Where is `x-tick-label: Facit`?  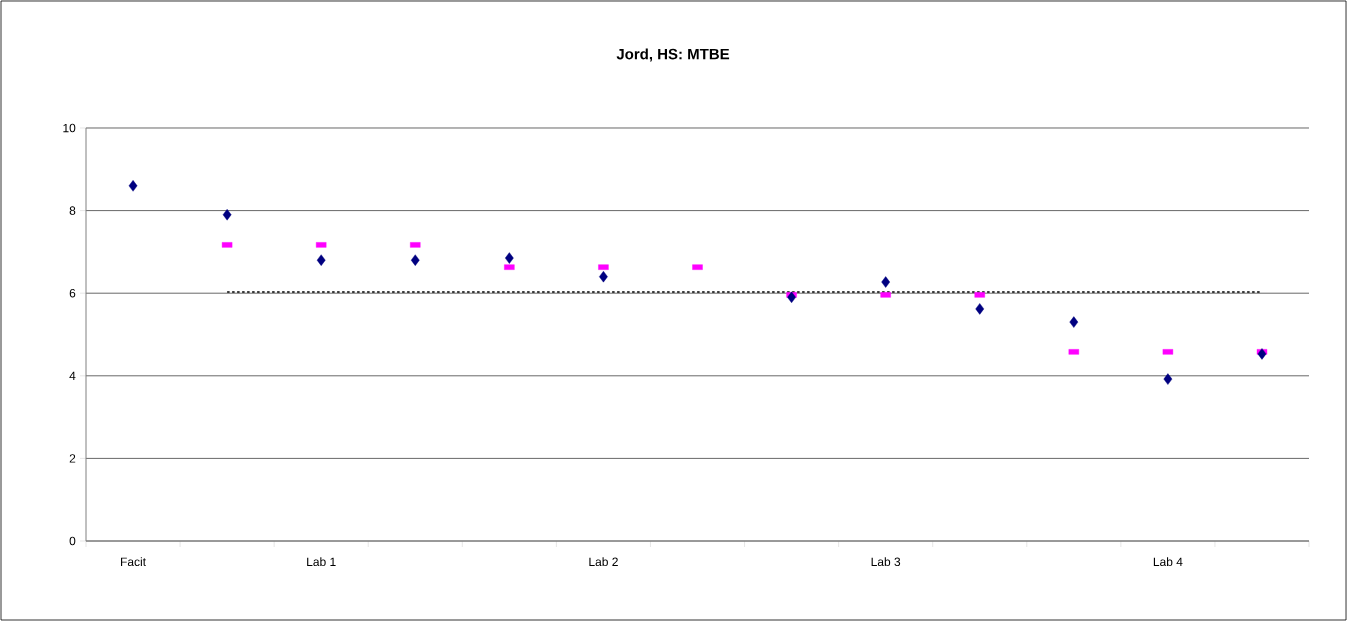 x-tick-label: Facit is located at coordinates (133, 562).